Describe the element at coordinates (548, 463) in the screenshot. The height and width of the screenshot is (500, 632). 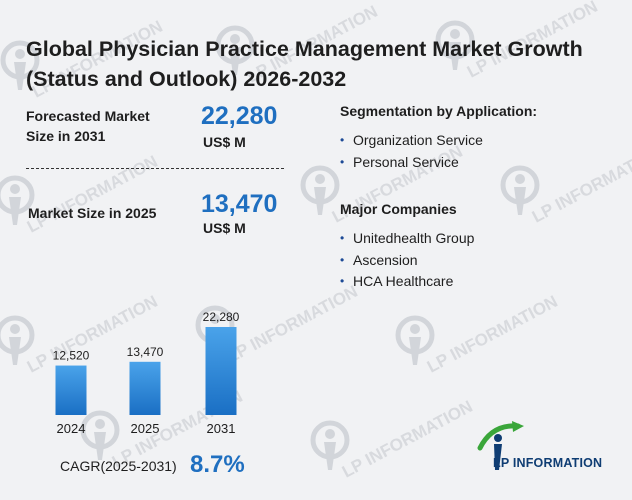
I see `logo-text: LP INFORMATION` at that location.